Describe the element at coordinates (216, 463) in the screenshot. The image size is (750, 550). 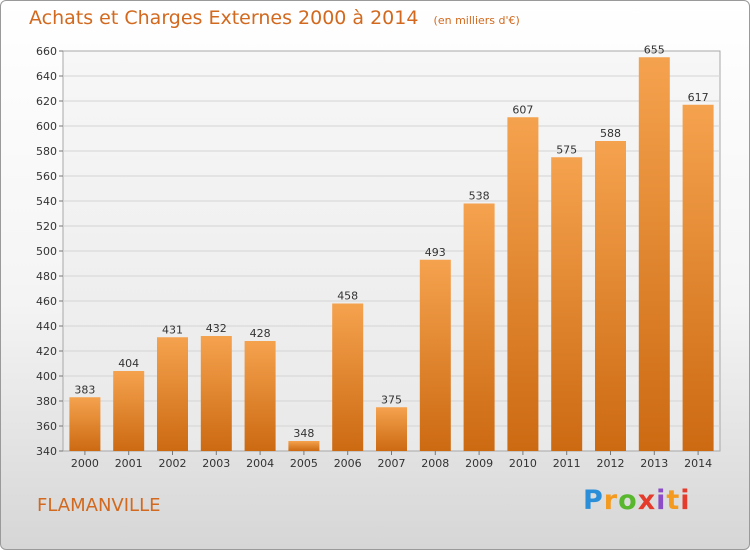
I see `x-tick-label-2003: 2003` at that location.